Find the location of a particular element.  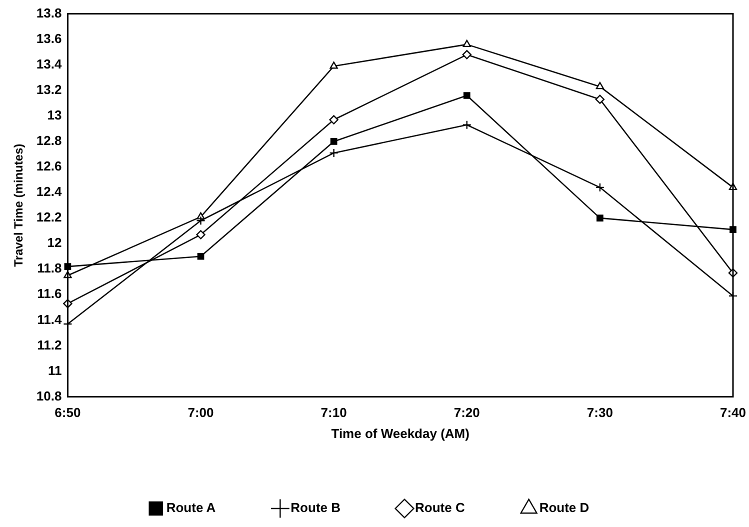

x-axis-title: Time of Weekday (AM) is located at coordinates (400, 433).